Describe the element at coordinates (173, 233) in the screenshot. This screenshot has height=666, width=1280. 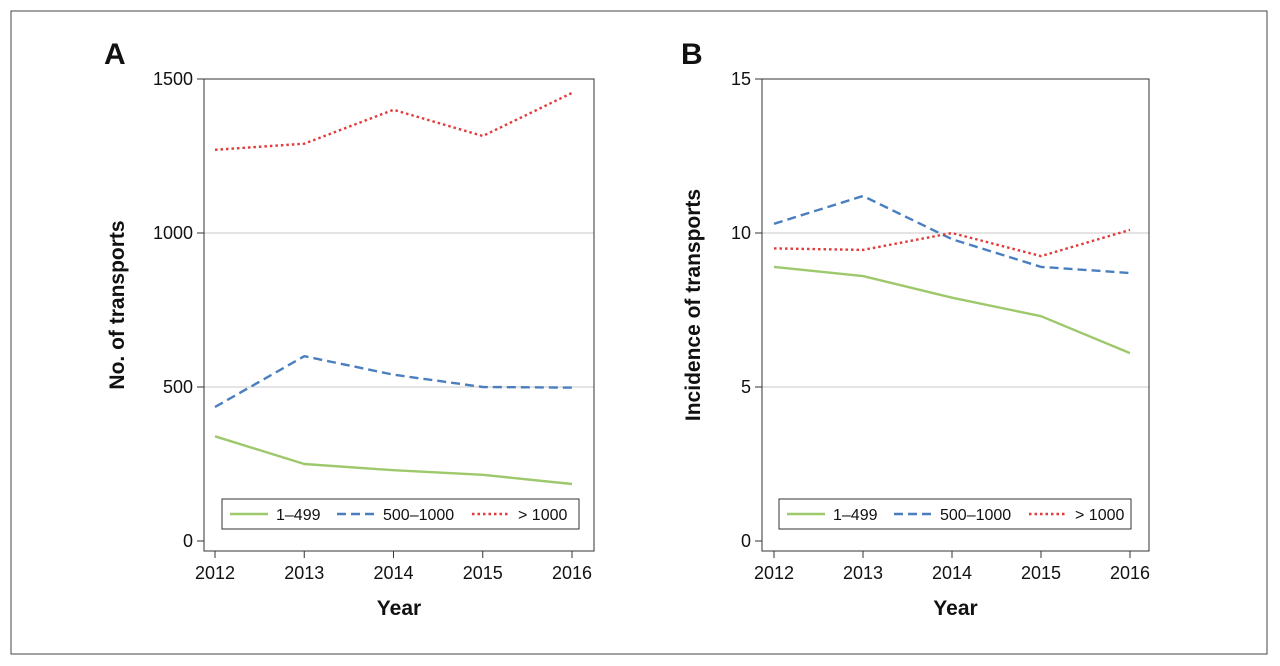
I see `y-tick-label: 1000` at that location.